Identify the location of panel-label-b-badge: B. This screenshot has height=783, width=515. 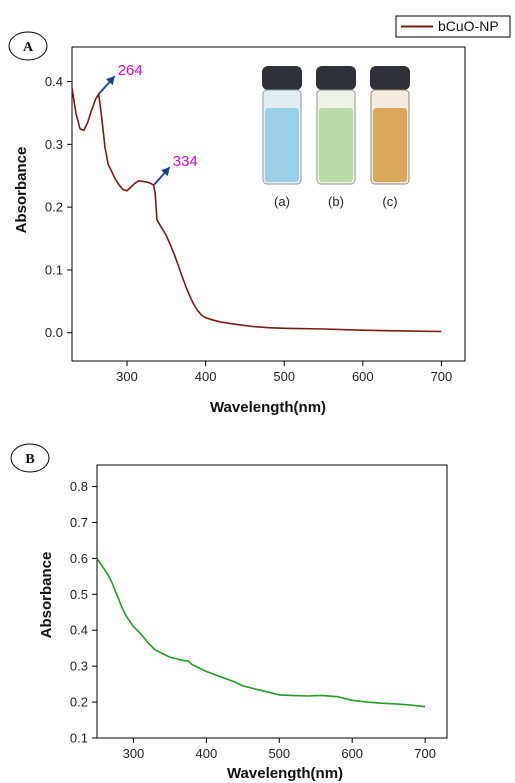
(30, 458).